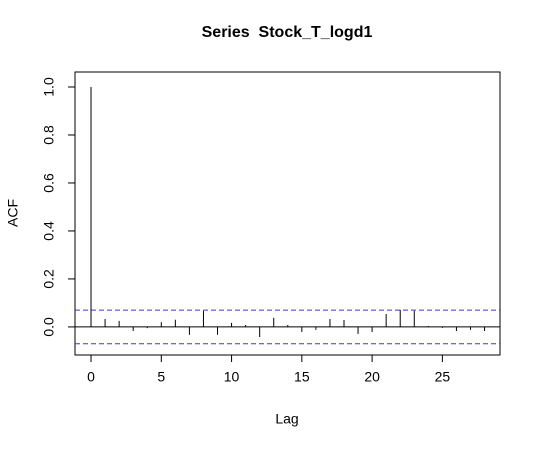  I want to click on y-tick-label: 0.4, so click(49, 231).